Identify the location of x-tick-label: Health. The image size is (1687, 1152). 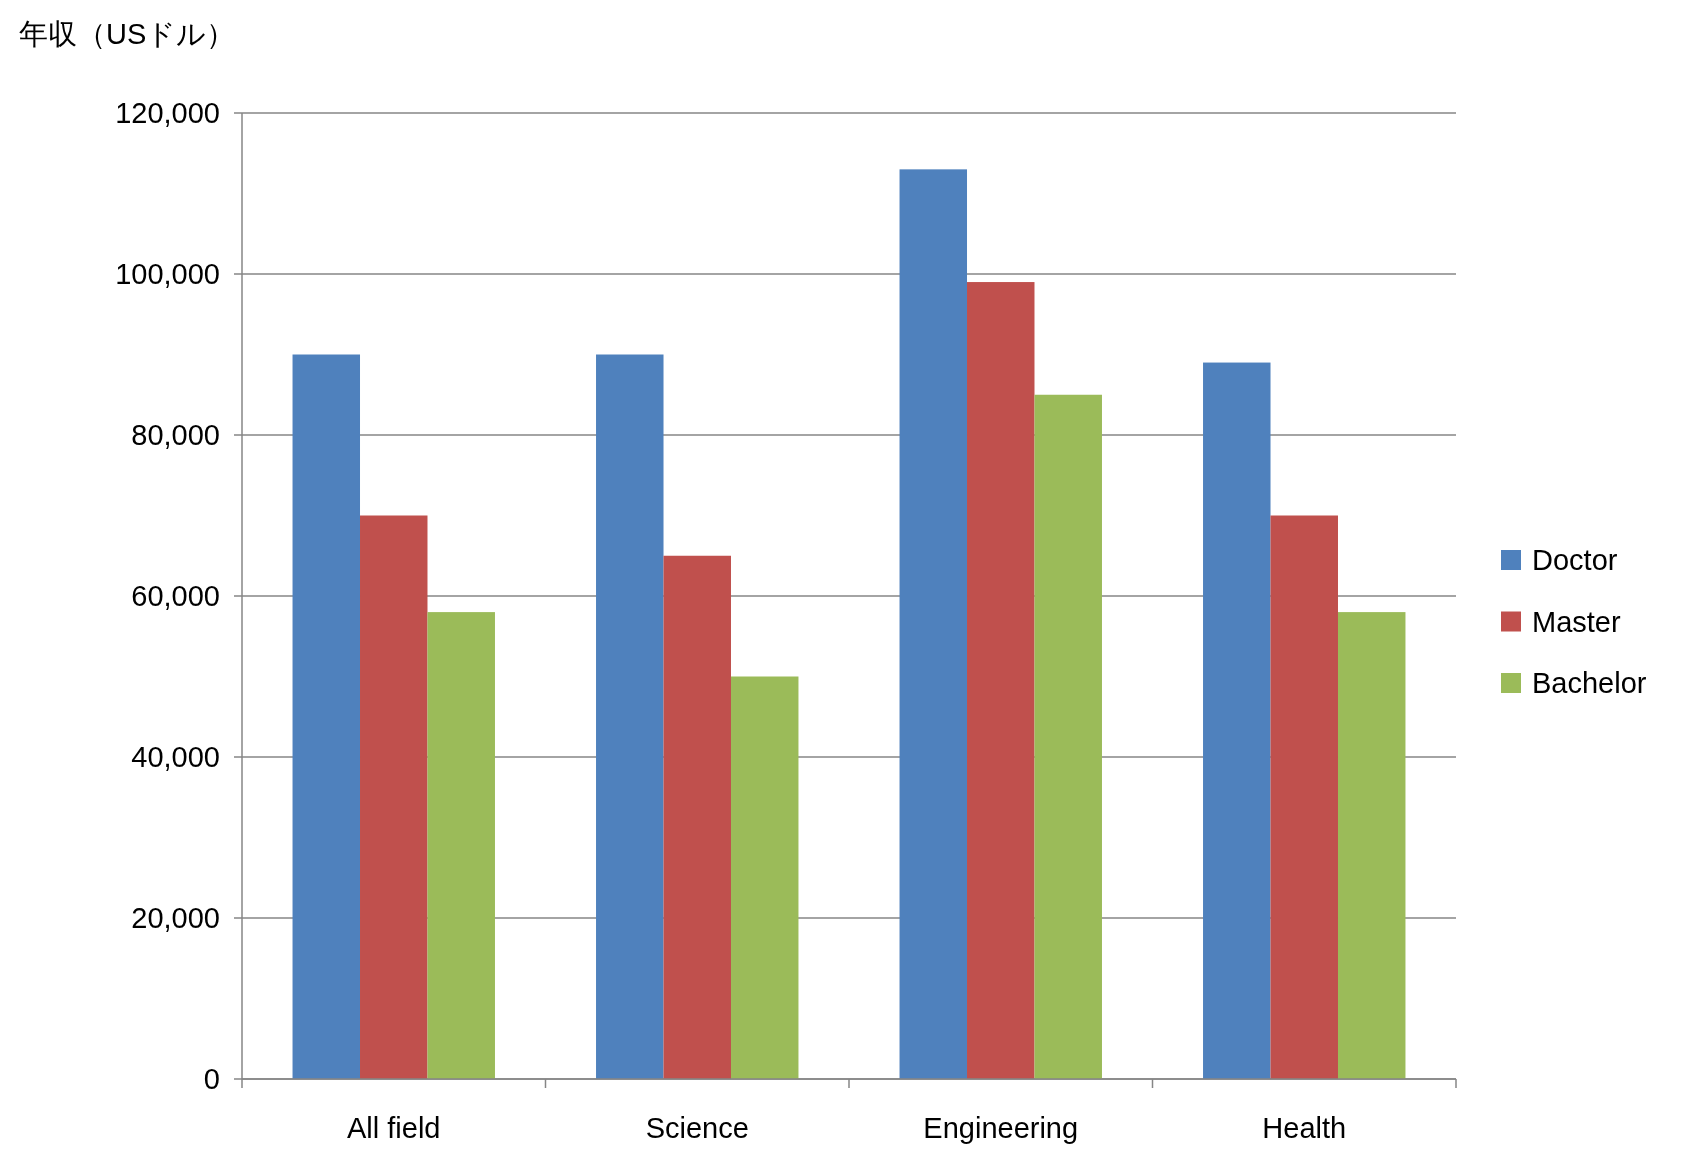
(1304, 1128).